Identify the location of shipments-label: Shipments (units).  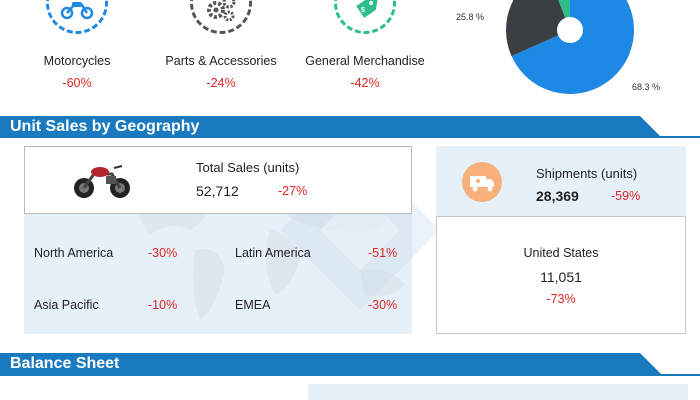
(587, 173).